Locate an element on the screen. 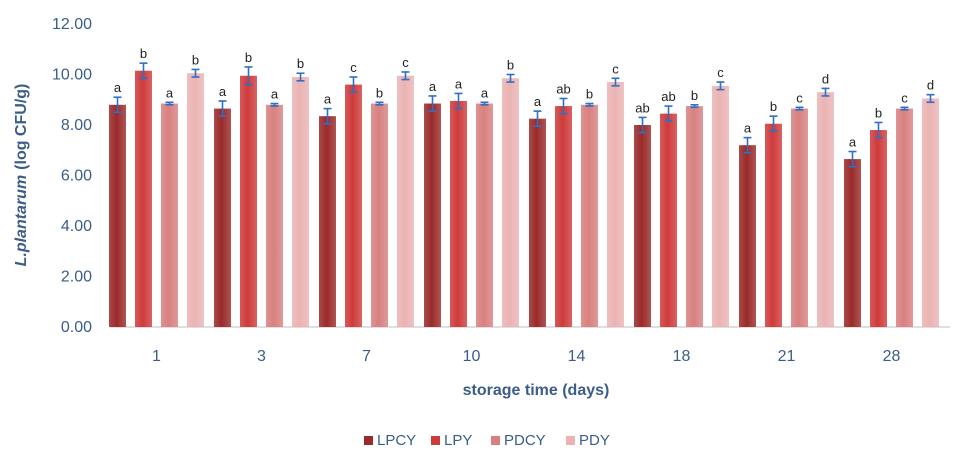 The width and height of the screenshot is (958, 457). legend-swatch-LPY is located at coordinates (435, 440).